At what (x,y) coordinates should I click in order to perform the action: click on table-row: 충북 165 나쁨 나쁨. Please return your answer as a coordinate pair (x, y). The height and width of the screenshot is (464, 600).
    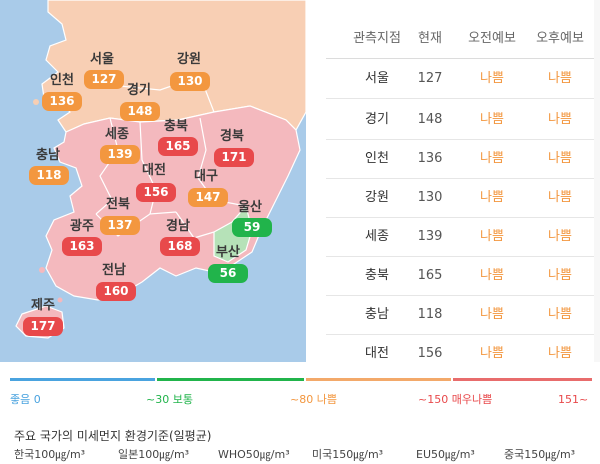
    Looking at the image, I should click on (463, 276).